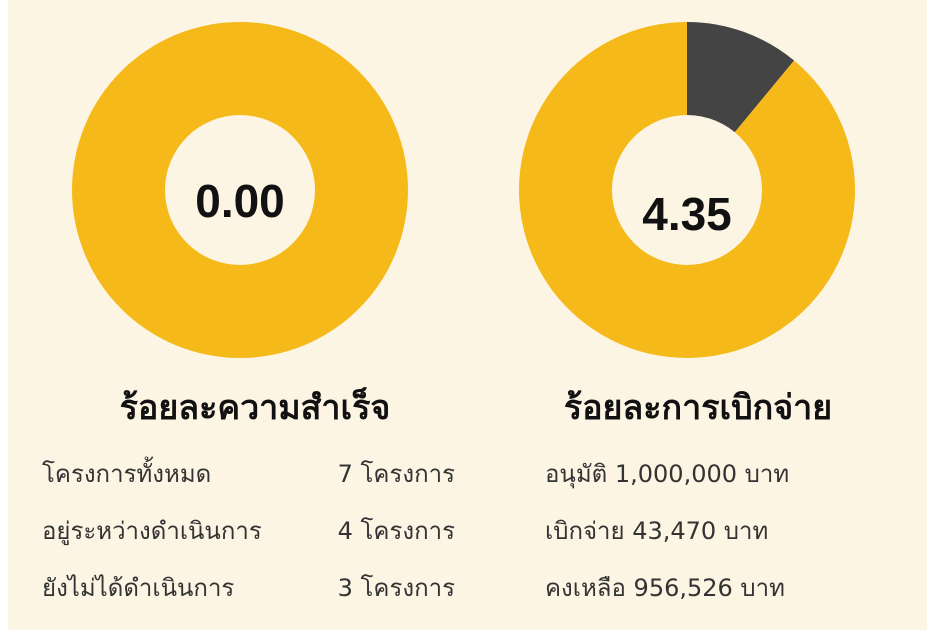 This screenshot has width=935, height=639. What do you see at coordinates (396, 531) in the screenshot?
I see `info-value: 4 โครงการ` at bounding box center [396, 531].